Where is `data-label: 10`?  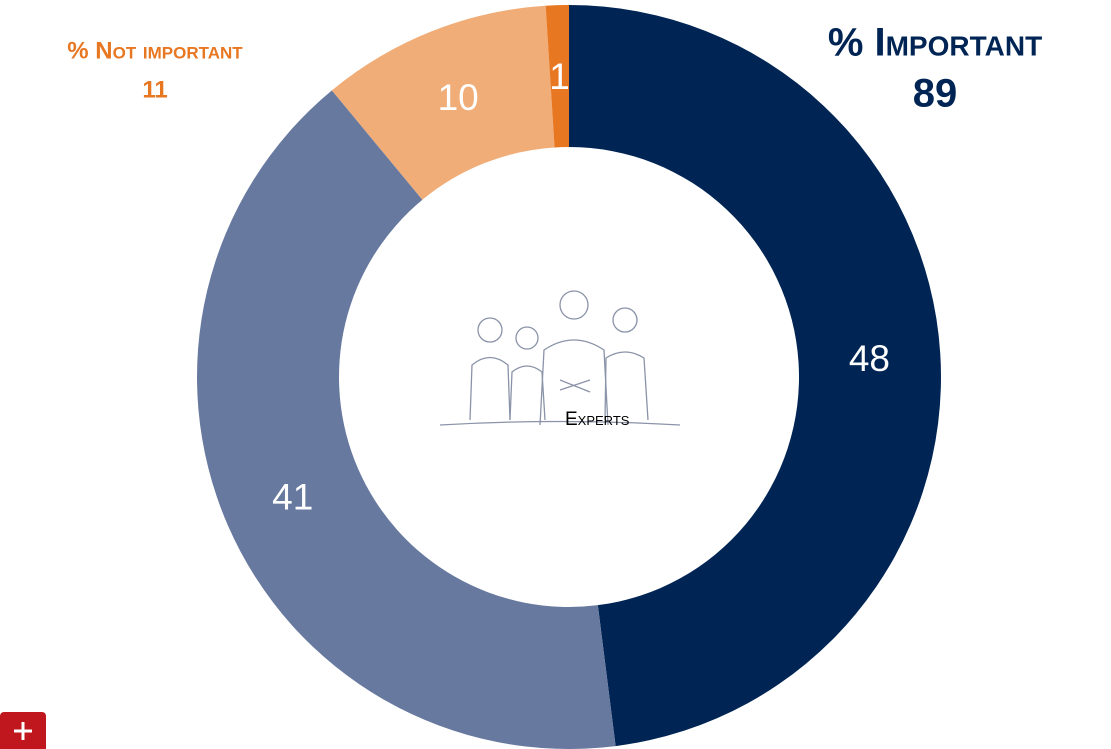
data-label: 10 is located at coordinates (458, 97).